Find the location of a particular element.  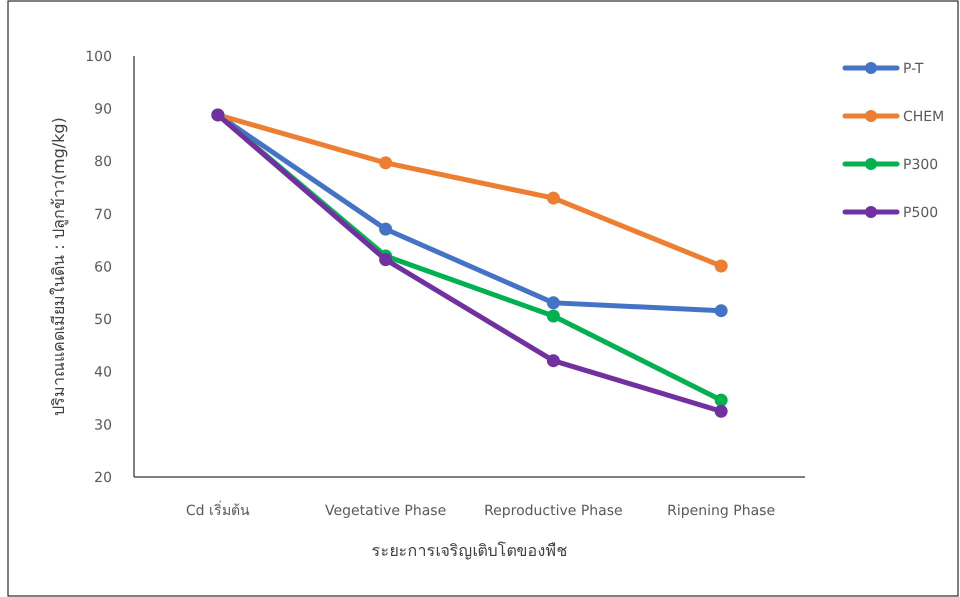

y-tick-label: 40 is located at coordinates (103, 372).